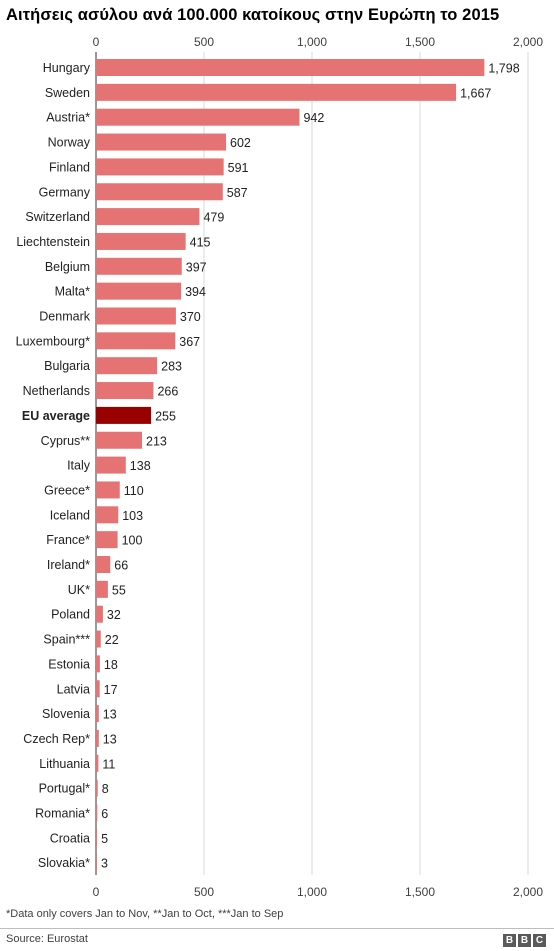 The height and width of the screenshot is (951, 554). Describe the element at coordinates (200, 242) in the screenshot. I see `value-label: 415` at that location.